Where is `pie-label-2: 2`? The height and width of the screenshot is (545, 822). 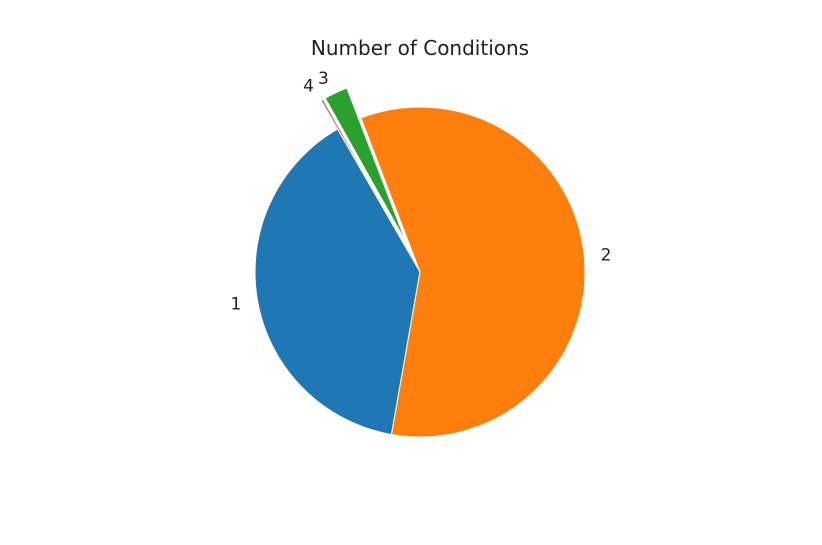 pie-label-2: 2 is located at coordinates (606, 256).